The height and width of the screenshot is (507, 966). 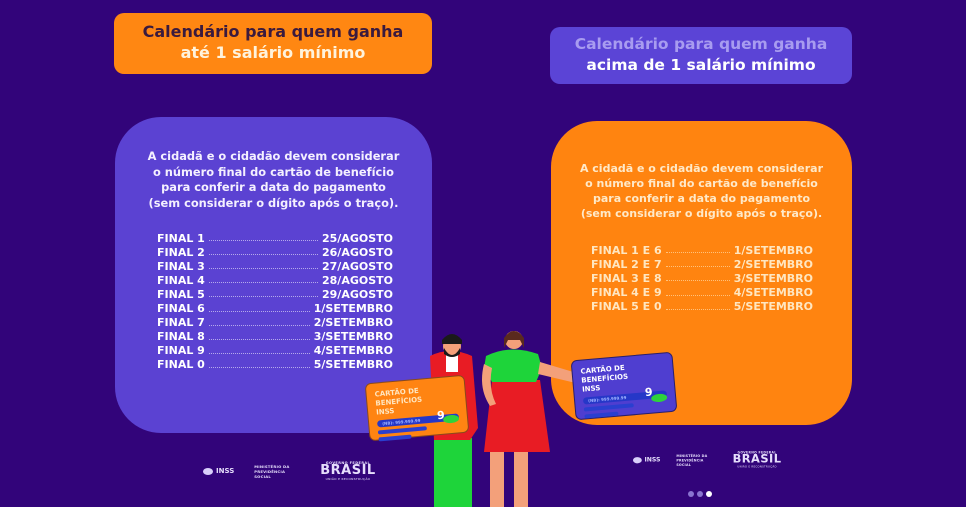 I want to click on woman-figure, so click(x=531, y=419).